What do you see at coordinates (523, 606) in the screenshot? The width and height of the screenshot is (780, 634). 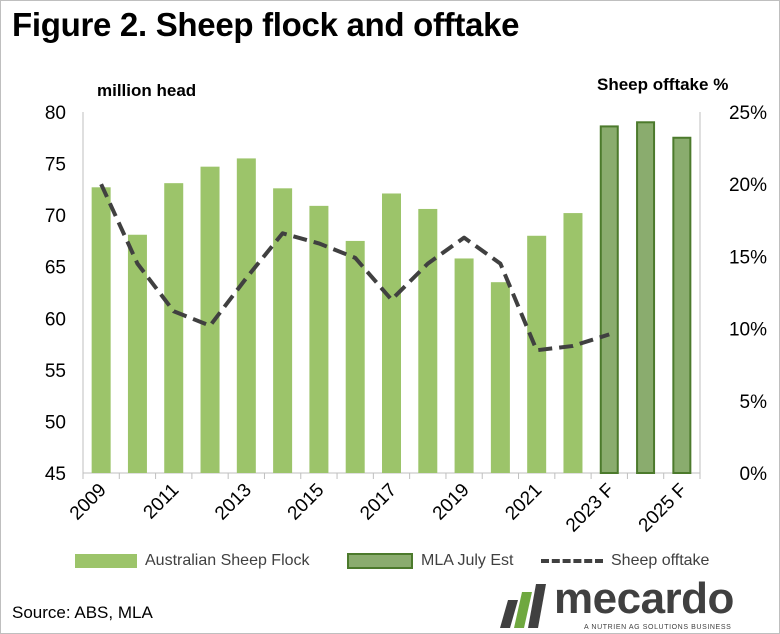 I see `logo-mark-icon` at bounding box center [523, 606].